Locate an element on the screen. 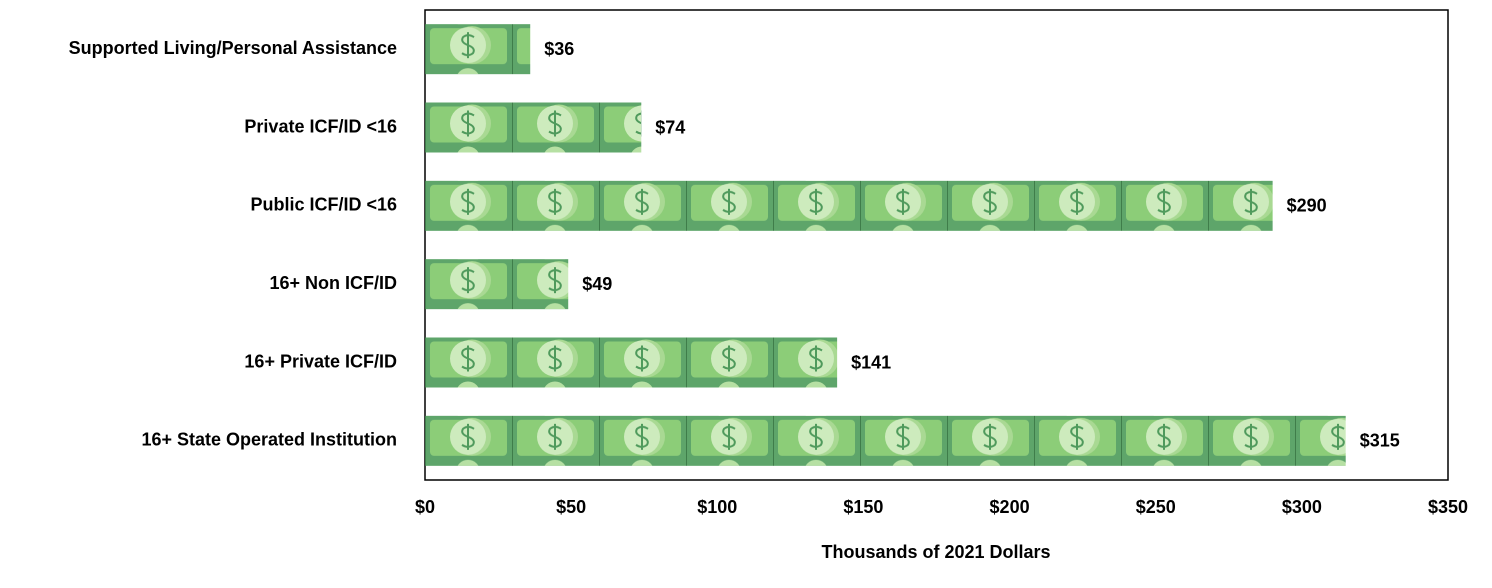 This screenshot has height=588, width=1492. x-tick-label: $200 is located at coordinates (1010, 507).